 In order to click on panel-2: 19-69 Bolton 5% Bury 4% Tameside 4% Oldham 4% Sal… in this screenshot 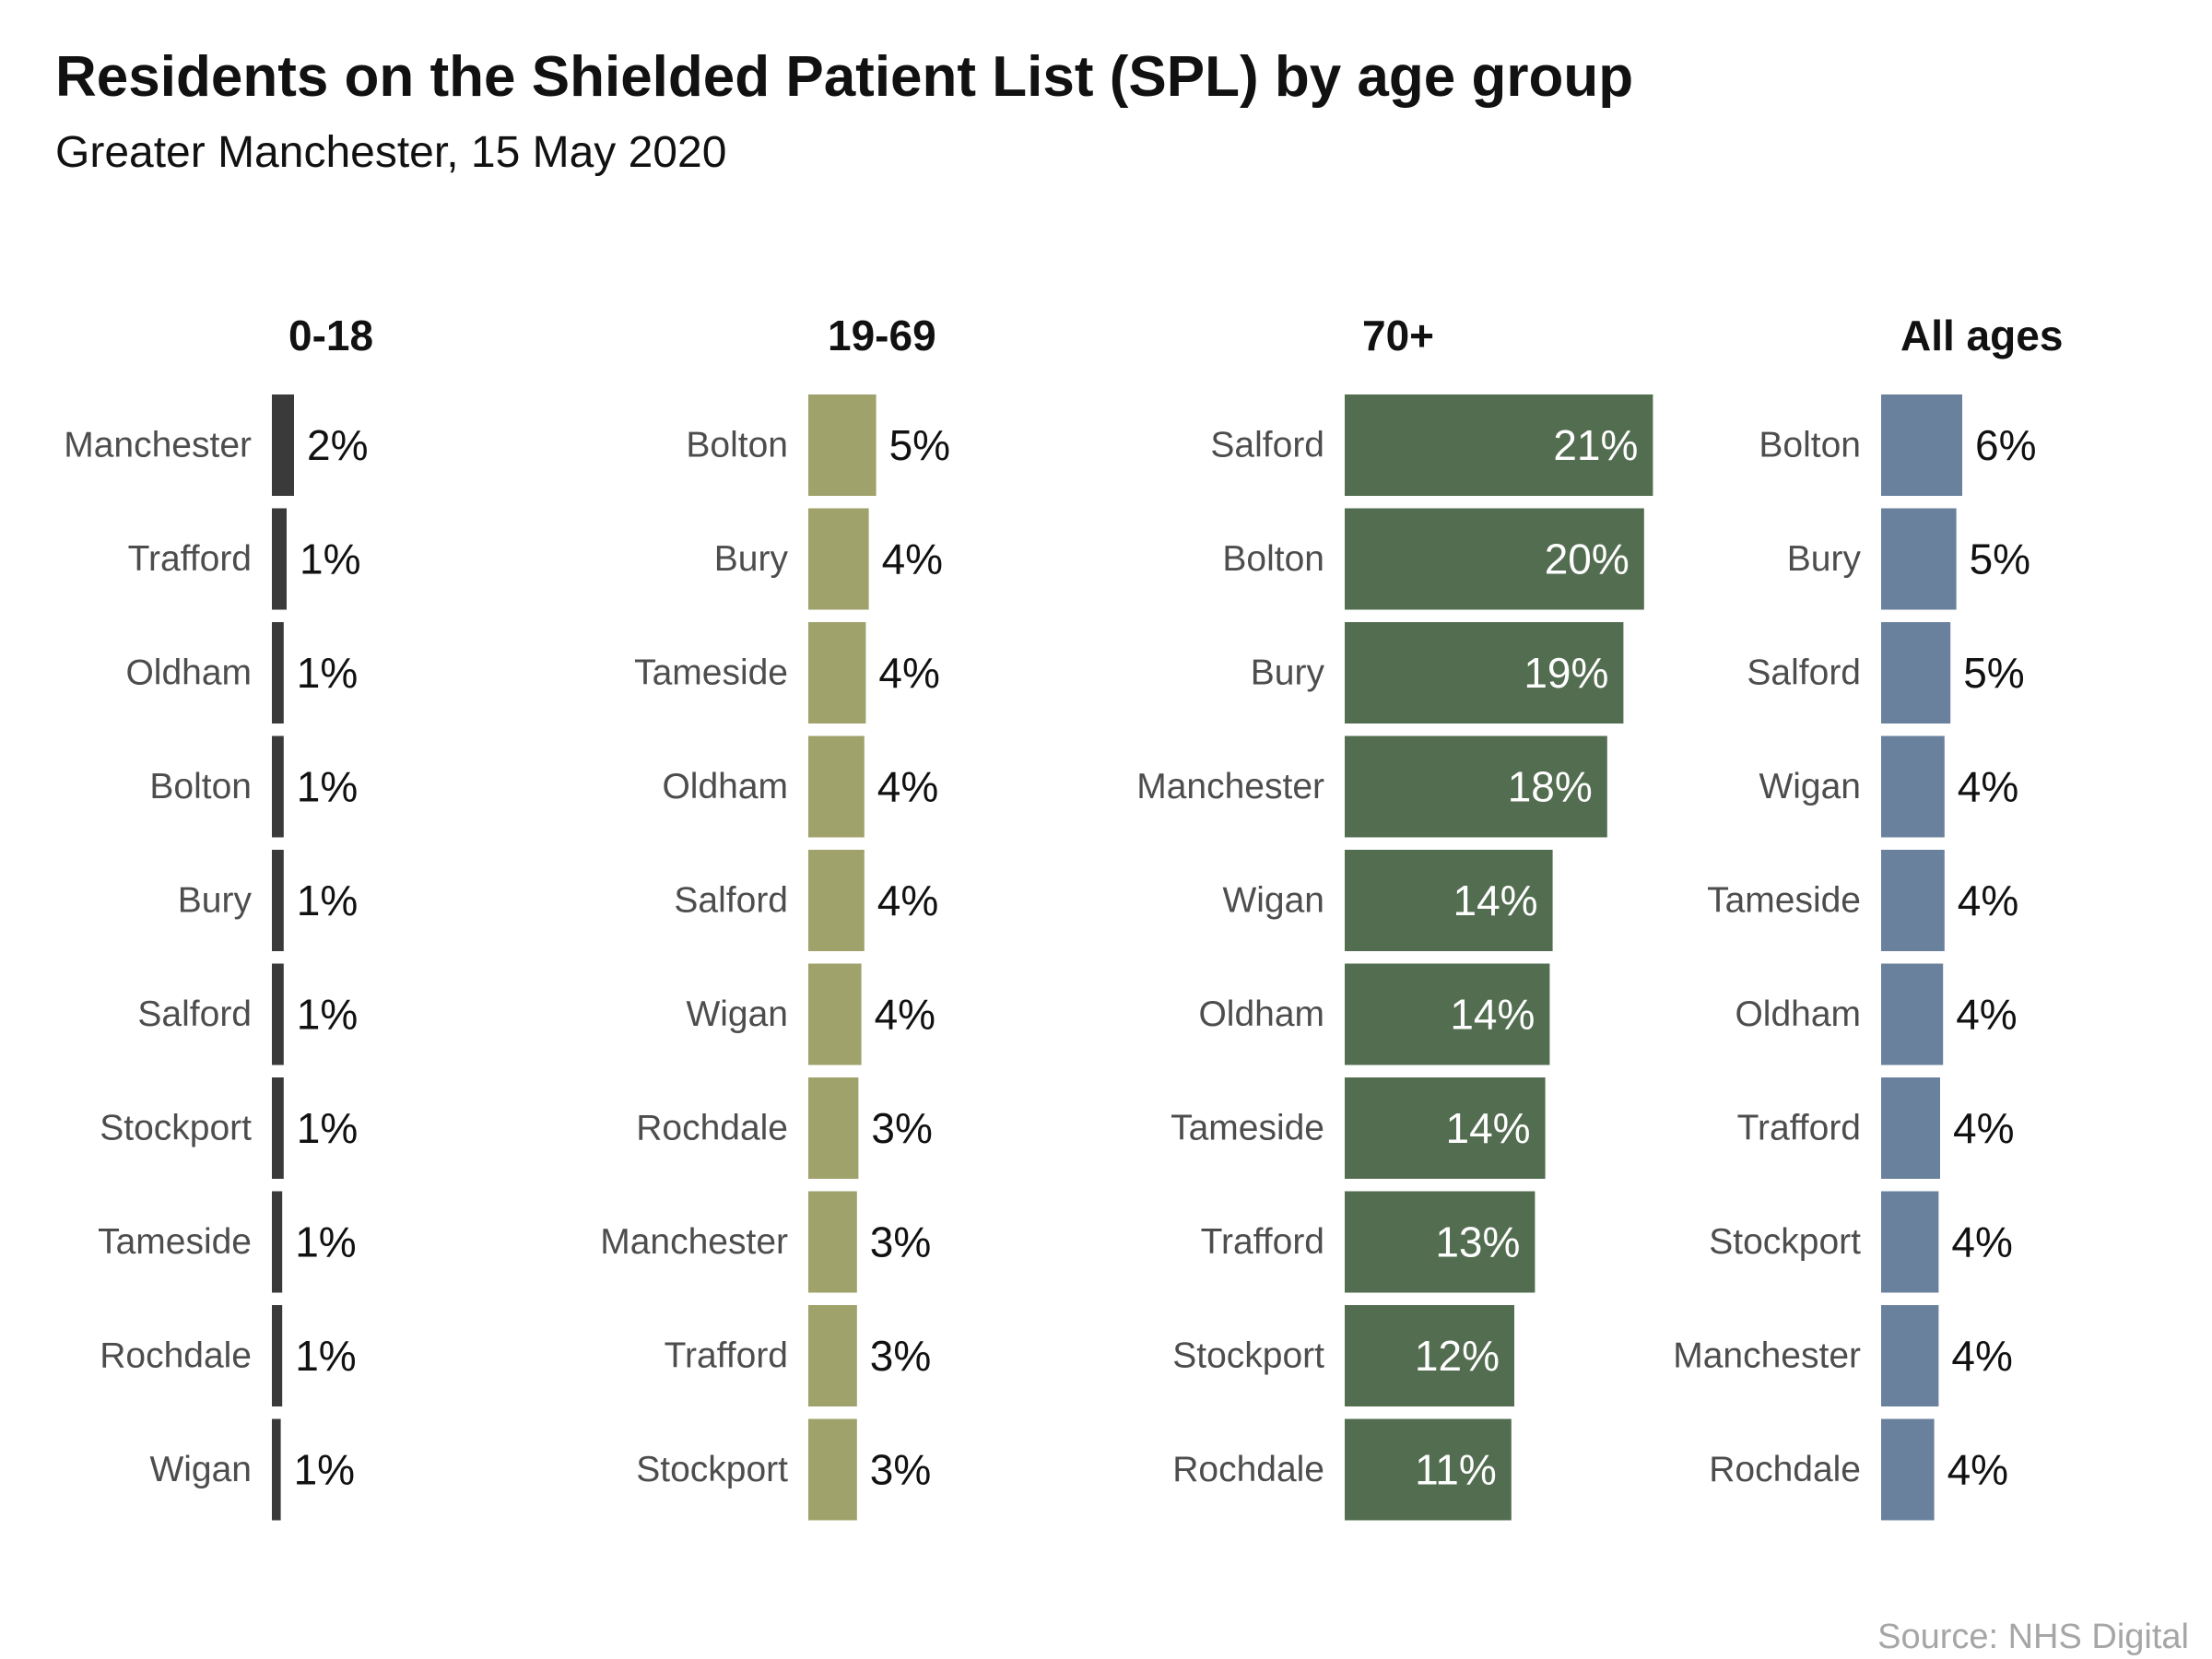, I will do `click(775, 916)`.